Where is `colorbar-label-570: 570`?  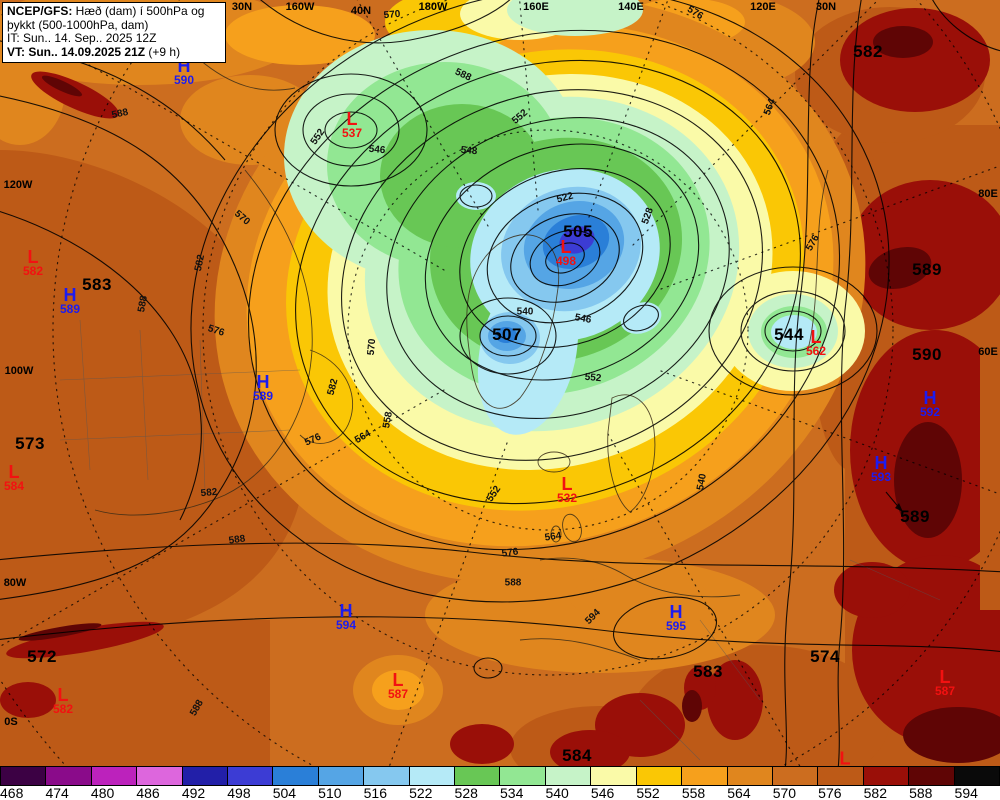
colorbar-label-570: 570 is located at coordinates (784, 792).